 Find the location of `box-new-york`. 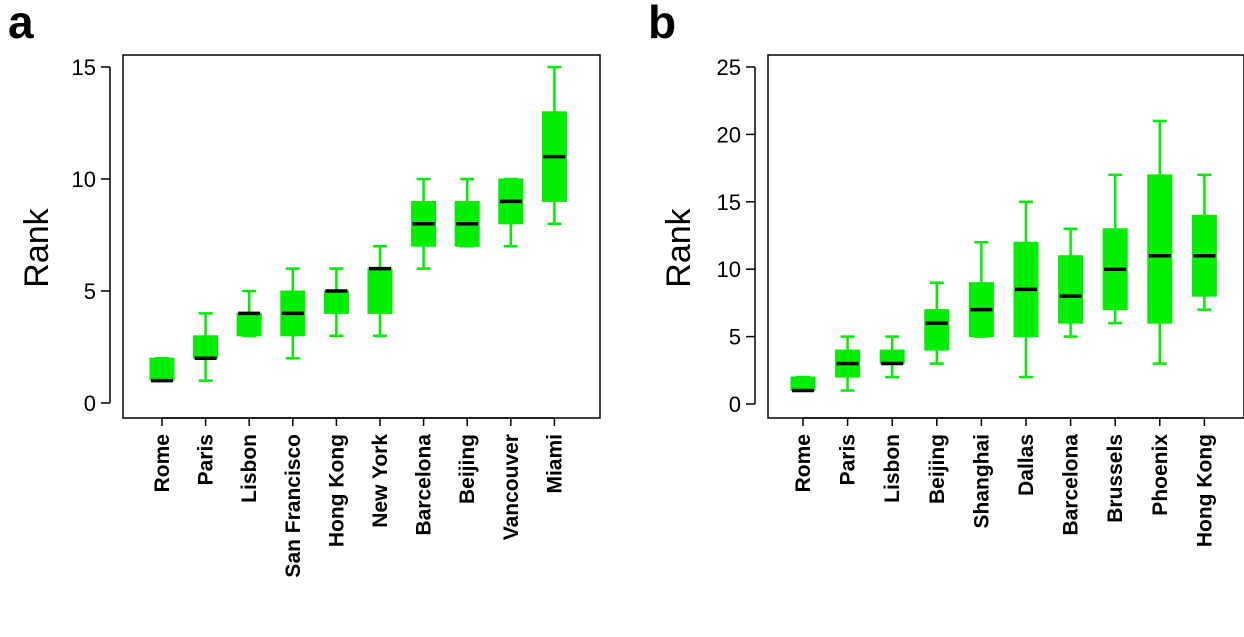

box-new-york is located at coordinates (380, 291).